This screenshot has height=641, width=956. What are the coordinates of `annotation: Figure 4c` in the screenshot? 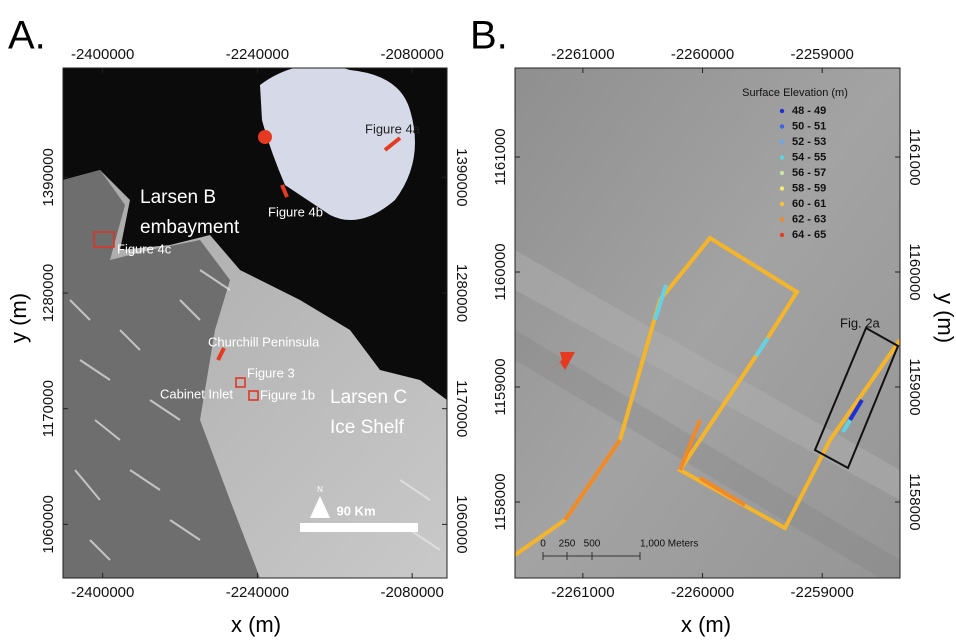 It's located at (144, 248).